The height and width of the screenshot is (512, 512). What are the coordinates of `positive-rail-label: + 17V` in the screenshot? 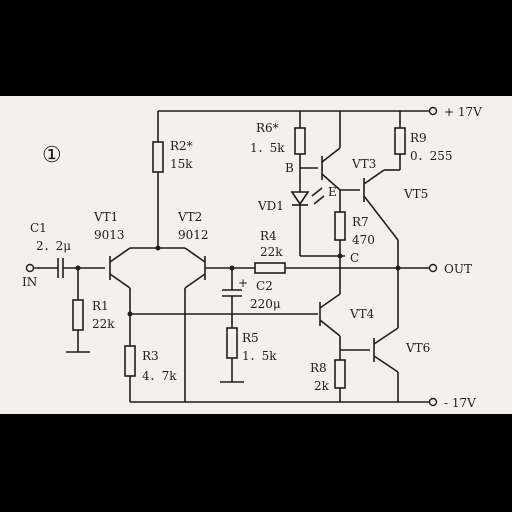 It's located at (463, 112).